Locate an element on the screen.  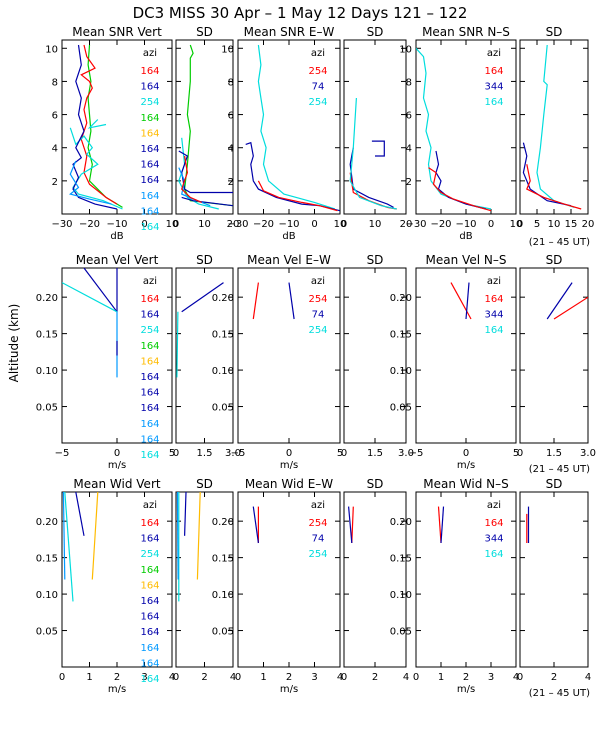
panel-frame is located at coordinates (554, 579).